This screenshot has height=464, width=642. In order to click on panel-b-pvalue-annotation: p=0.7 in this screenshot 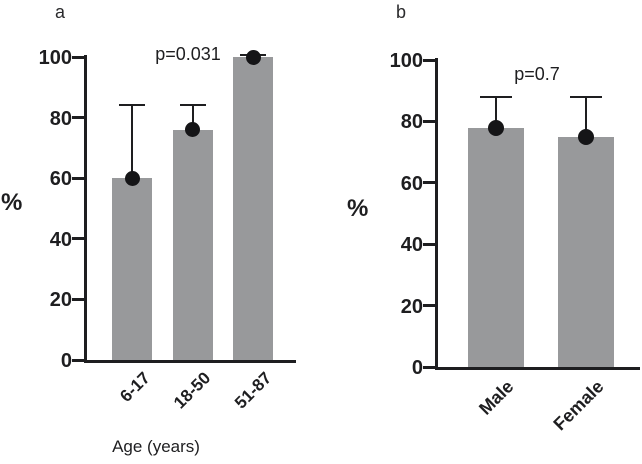, I will do `click(537, 74)`.